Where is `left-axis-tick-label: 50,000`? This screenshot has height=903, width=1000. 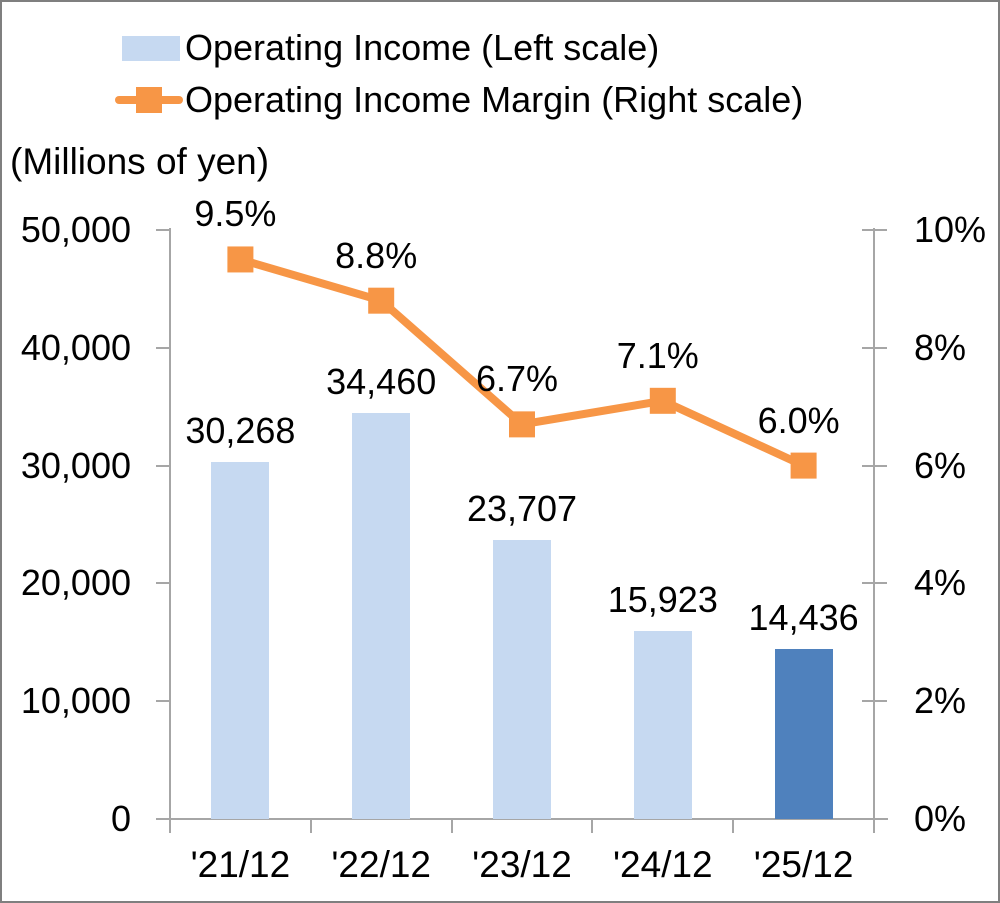
left-axis-tick-label: 50,000 is located at coordinates (75, 229).